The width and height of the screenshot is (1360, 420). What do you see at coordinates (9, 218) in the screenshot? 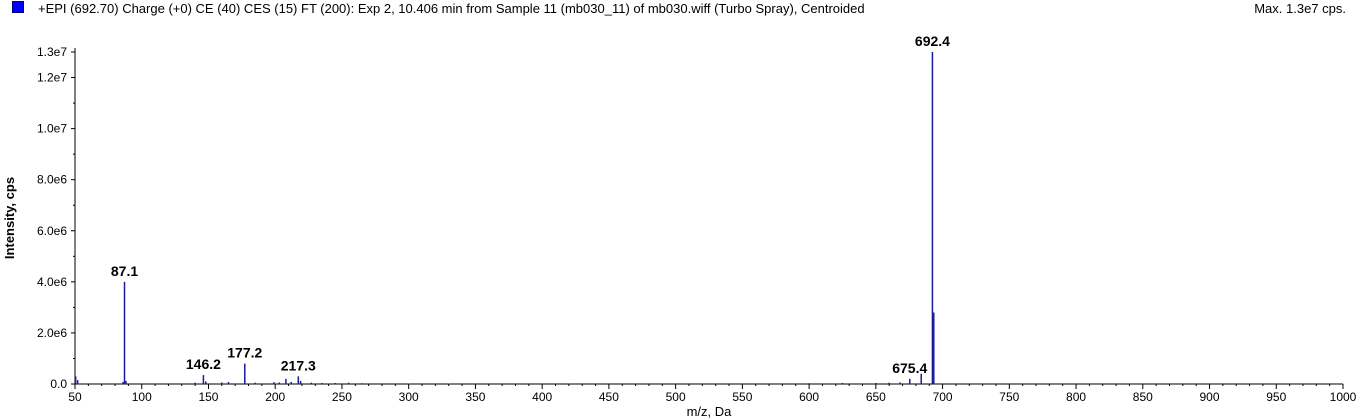
I see `y-axis-title: Intensity, cps` at bounding box center [9, 218].